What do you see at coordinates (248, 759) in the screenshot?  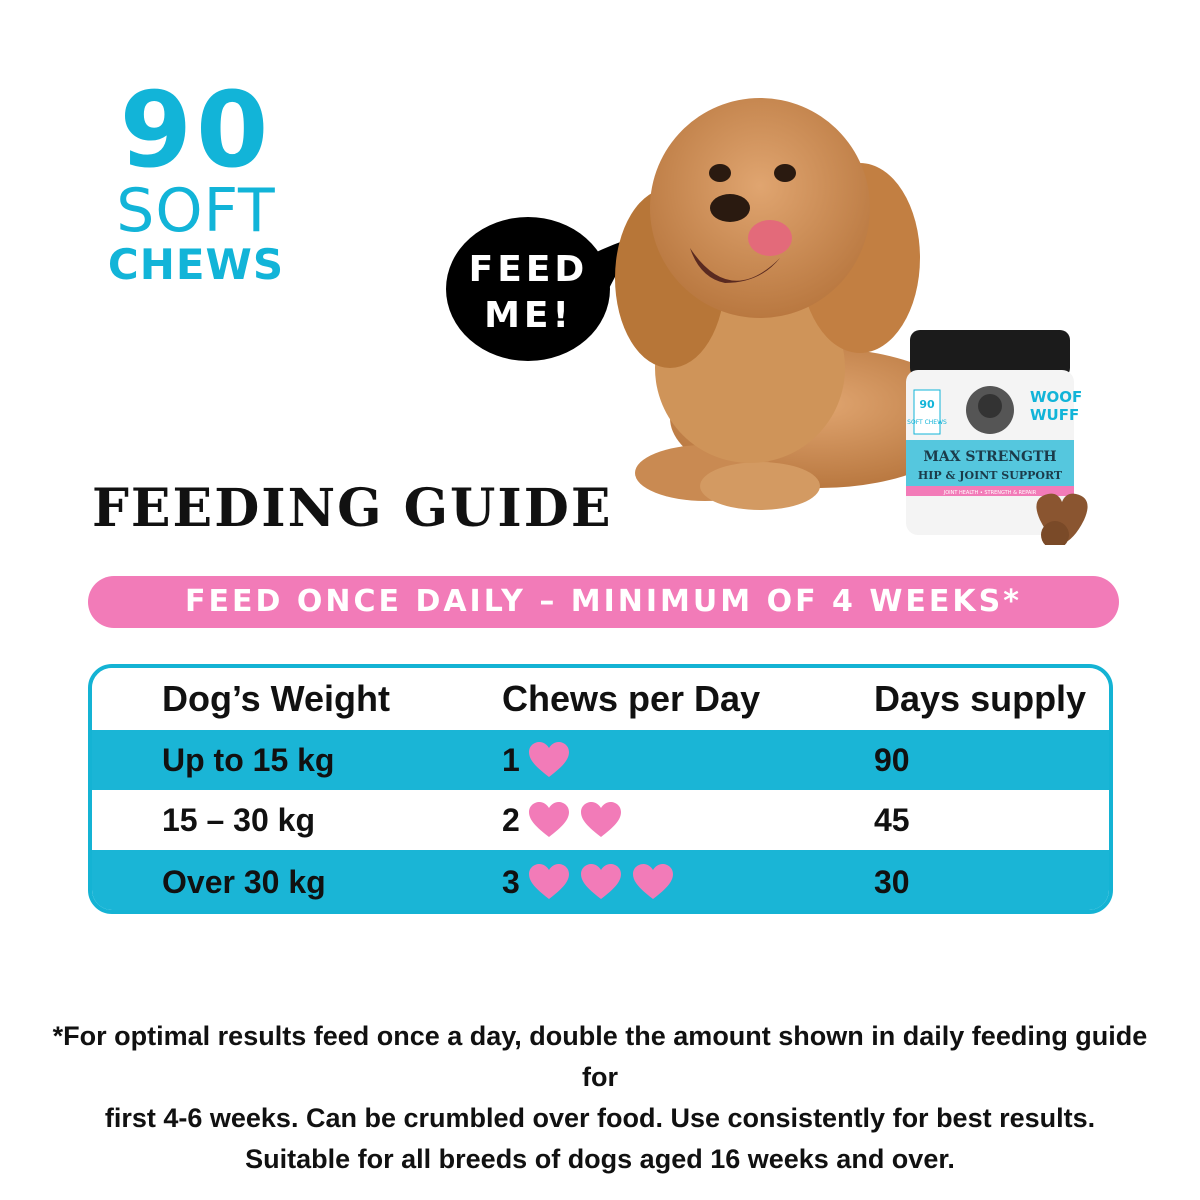 I see `row-weight: Up to 15 kg` at bounding box center [248, 759].